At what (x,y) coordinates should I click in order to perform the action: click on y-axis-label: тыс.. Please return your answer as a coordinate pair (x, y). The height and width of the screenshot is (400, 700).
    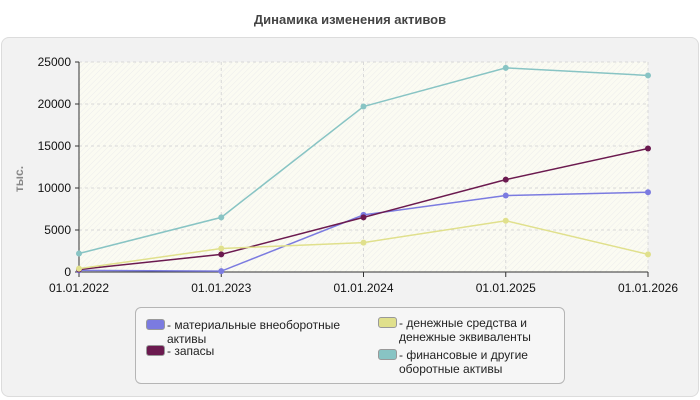
    Looking at the image, I should click on (19, 179).